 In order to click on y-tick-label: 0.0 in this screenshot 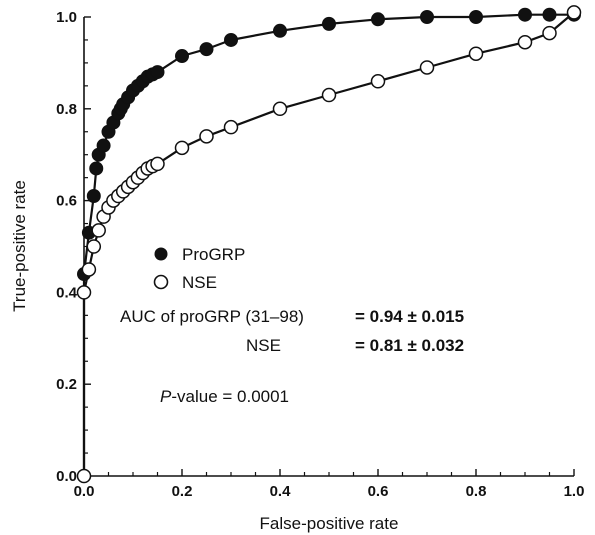, I will do `click(66, 476)`.